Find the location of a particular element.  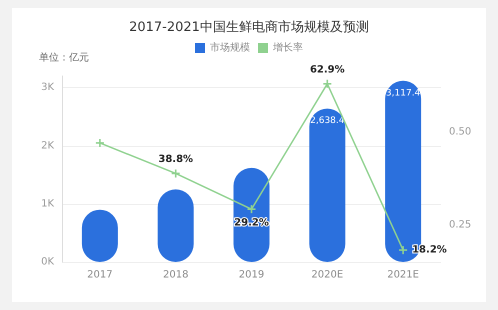

x-tick-label: 2018 is located at coordinates (175, 275).